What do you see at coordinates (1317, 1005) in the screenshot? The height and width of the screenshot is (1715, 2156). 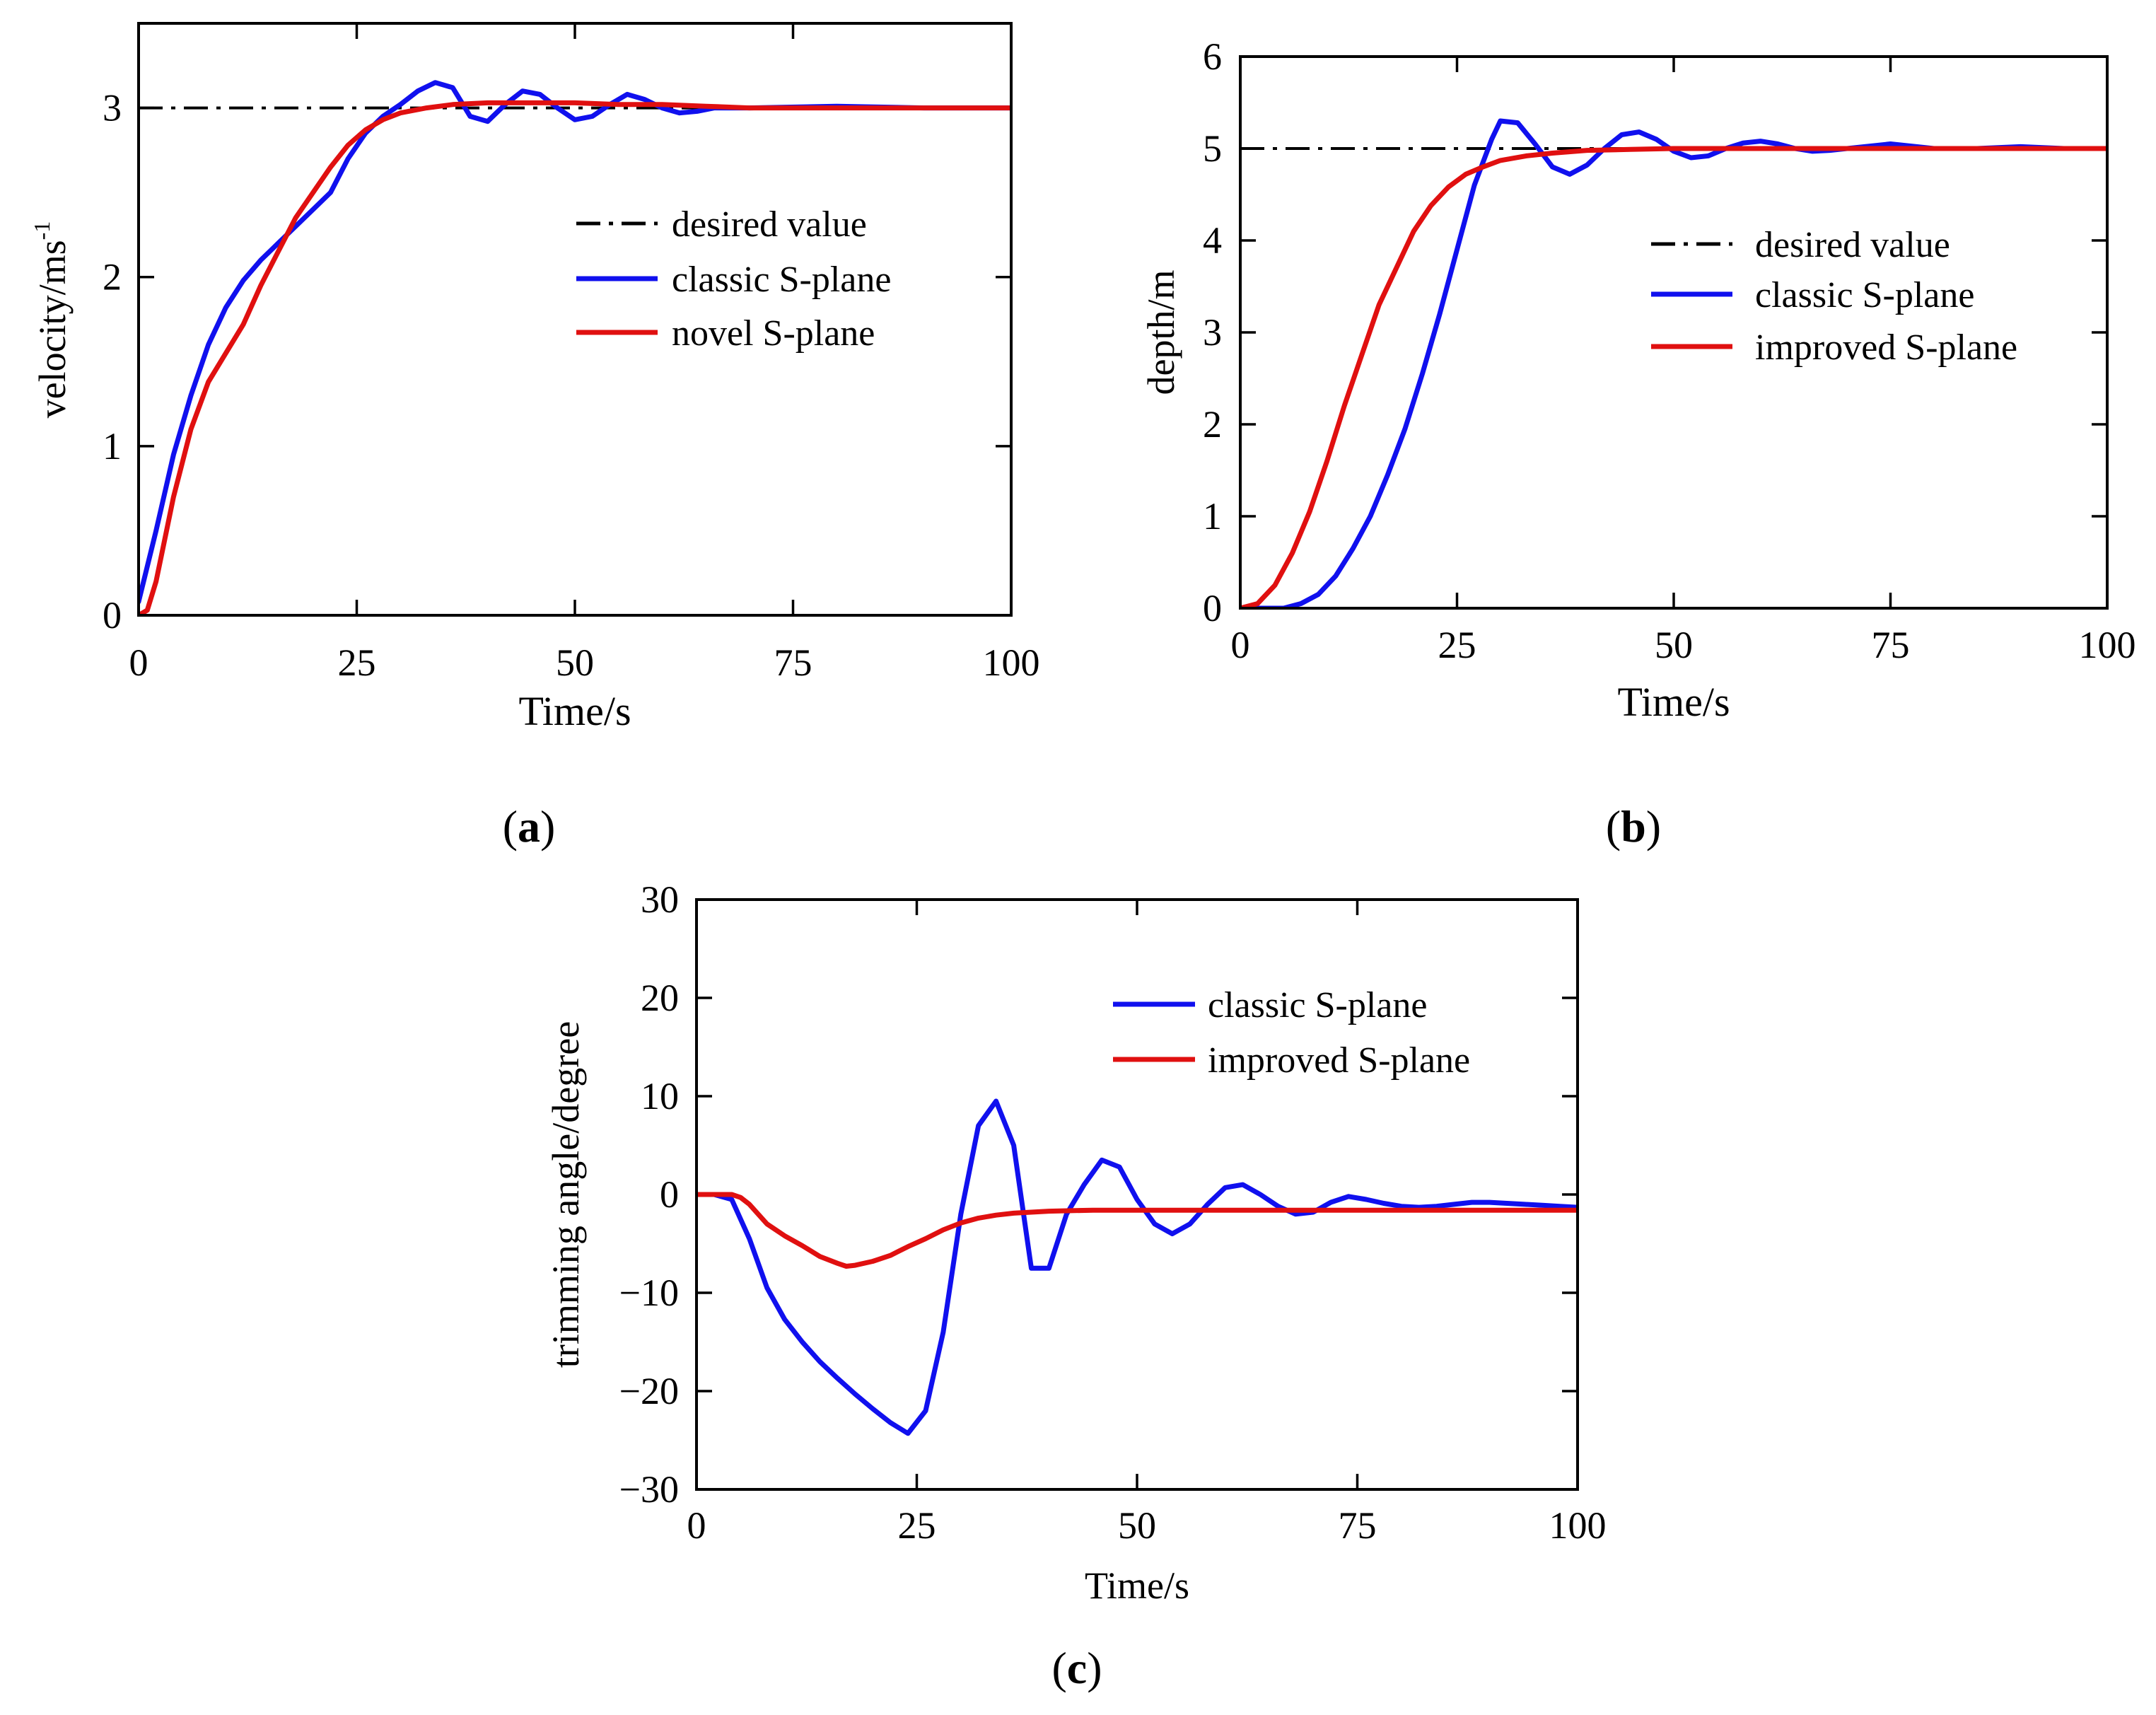 I see `chart-c-legend-label-classic: classic S-plane` at bounding box center [1317, 1005].